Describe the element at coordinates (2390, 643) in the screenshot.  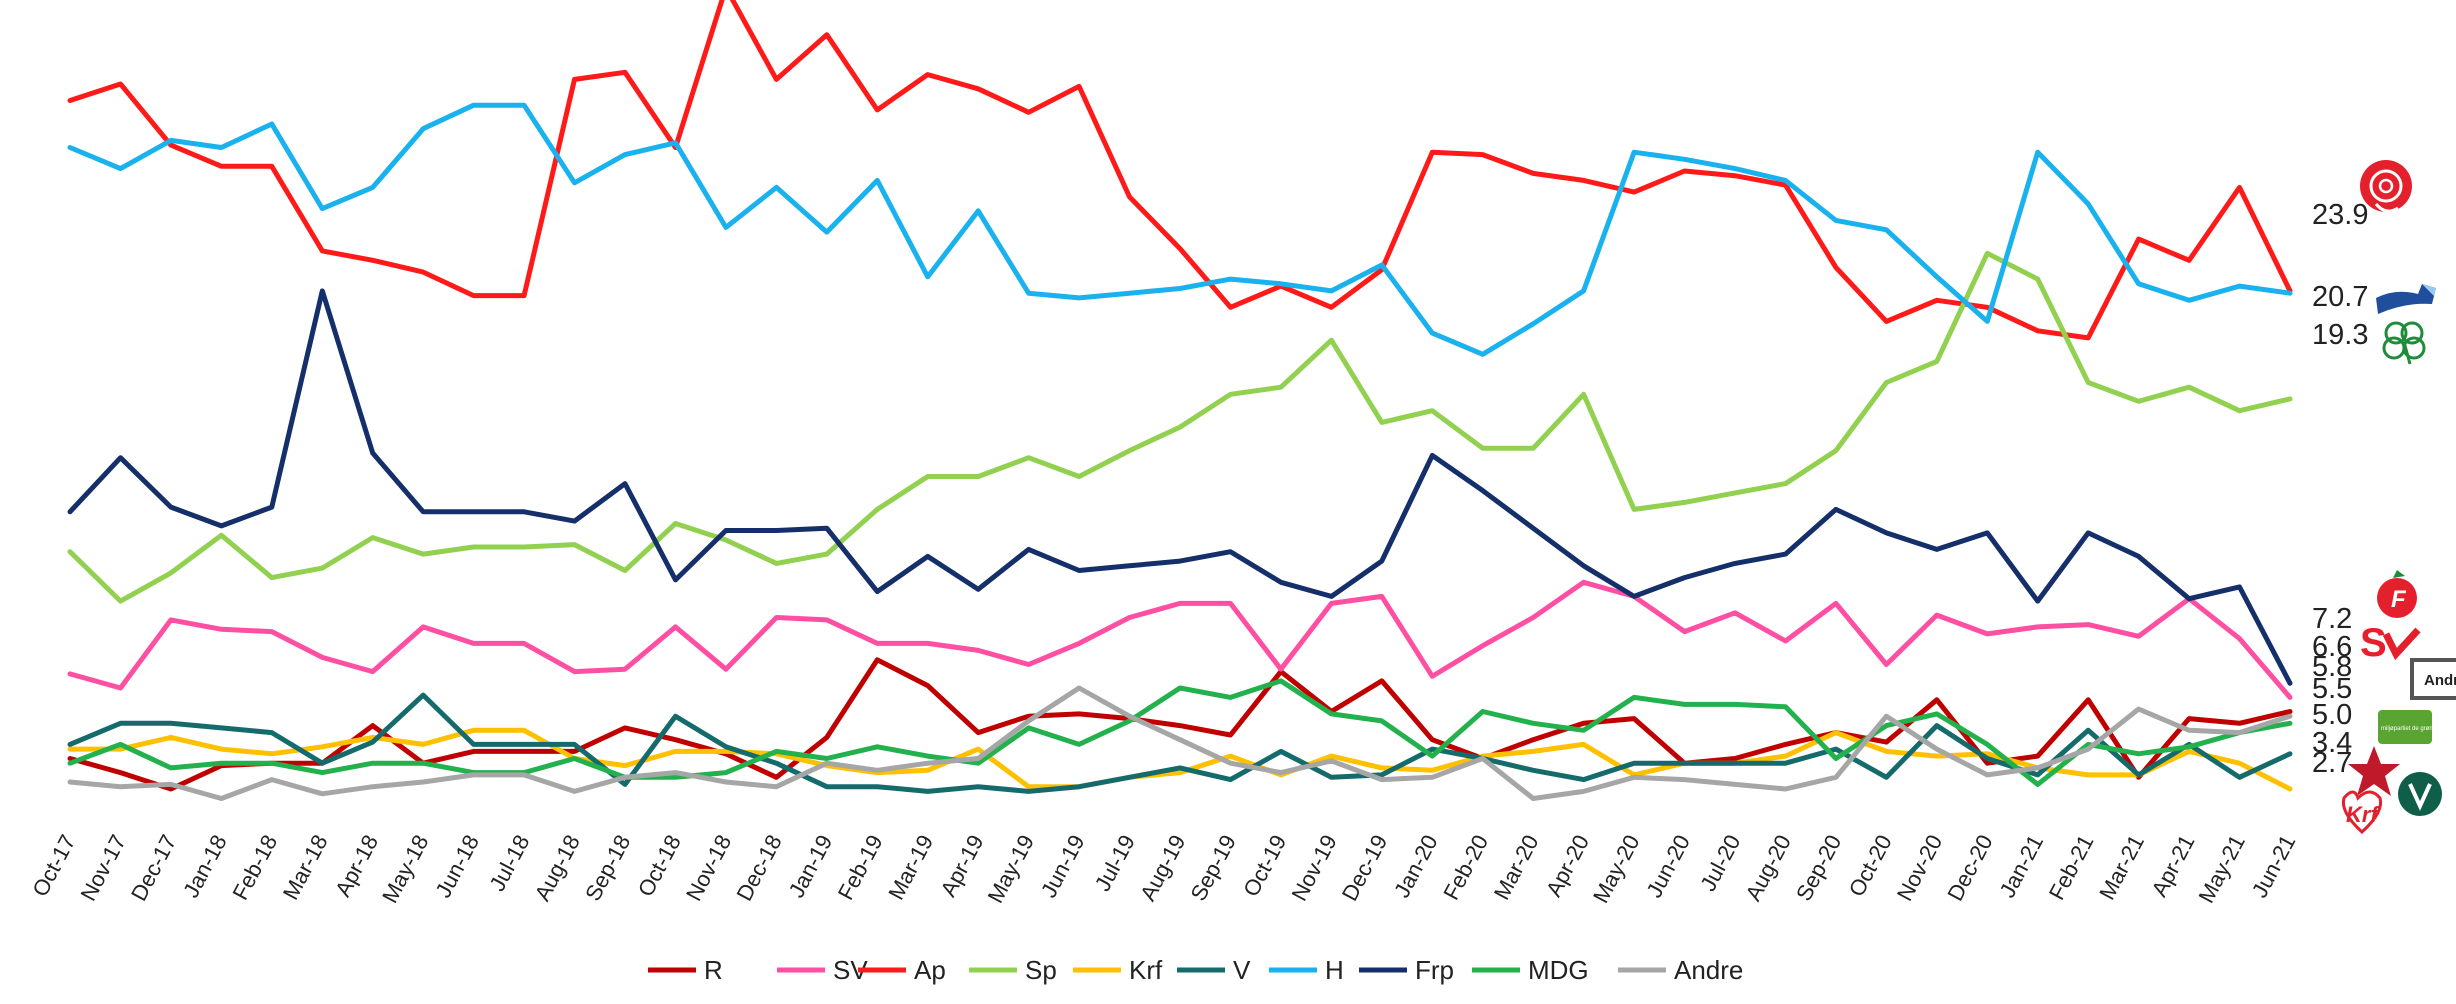
I see `sv-logo-icon: S` at that location.